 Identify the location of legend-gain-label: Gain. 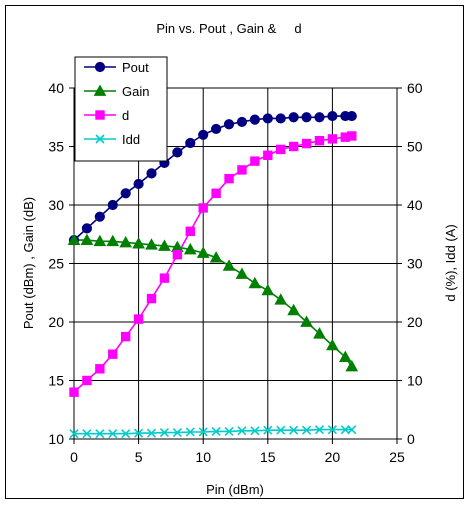
(135, 91).